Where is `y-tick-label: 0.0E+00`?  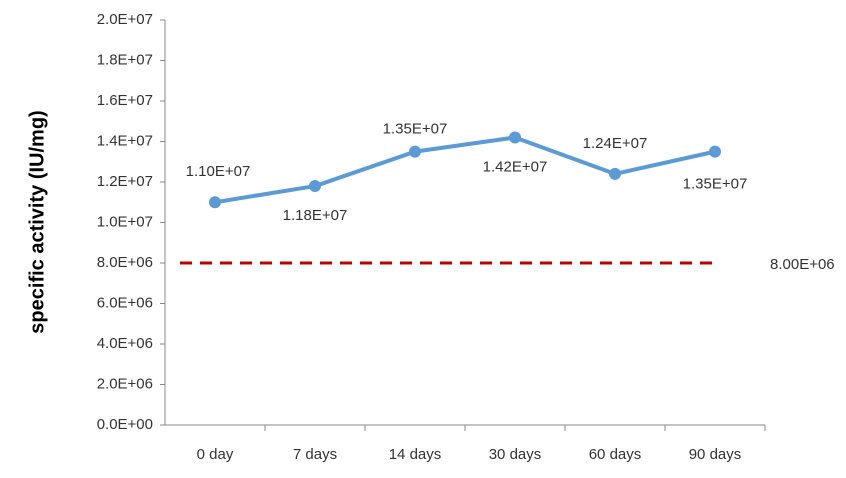
y-tick-label: 0.0E+00 is located at coordinates (125, 424).